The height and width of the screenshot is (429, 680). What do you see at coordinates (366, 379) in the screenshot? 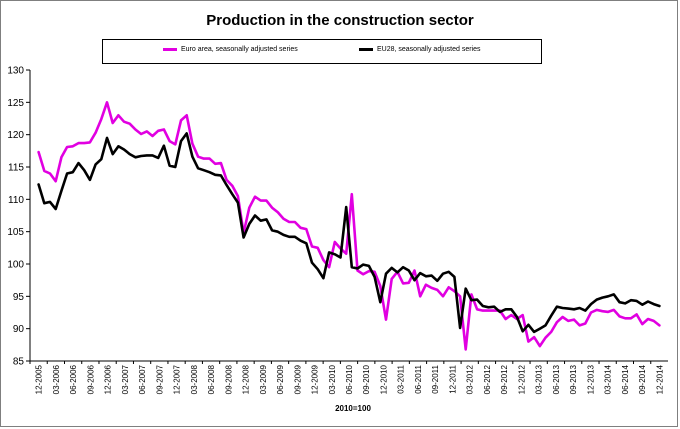
I see `x-tick-label: 09-2010` at bounding box center [366, 379].